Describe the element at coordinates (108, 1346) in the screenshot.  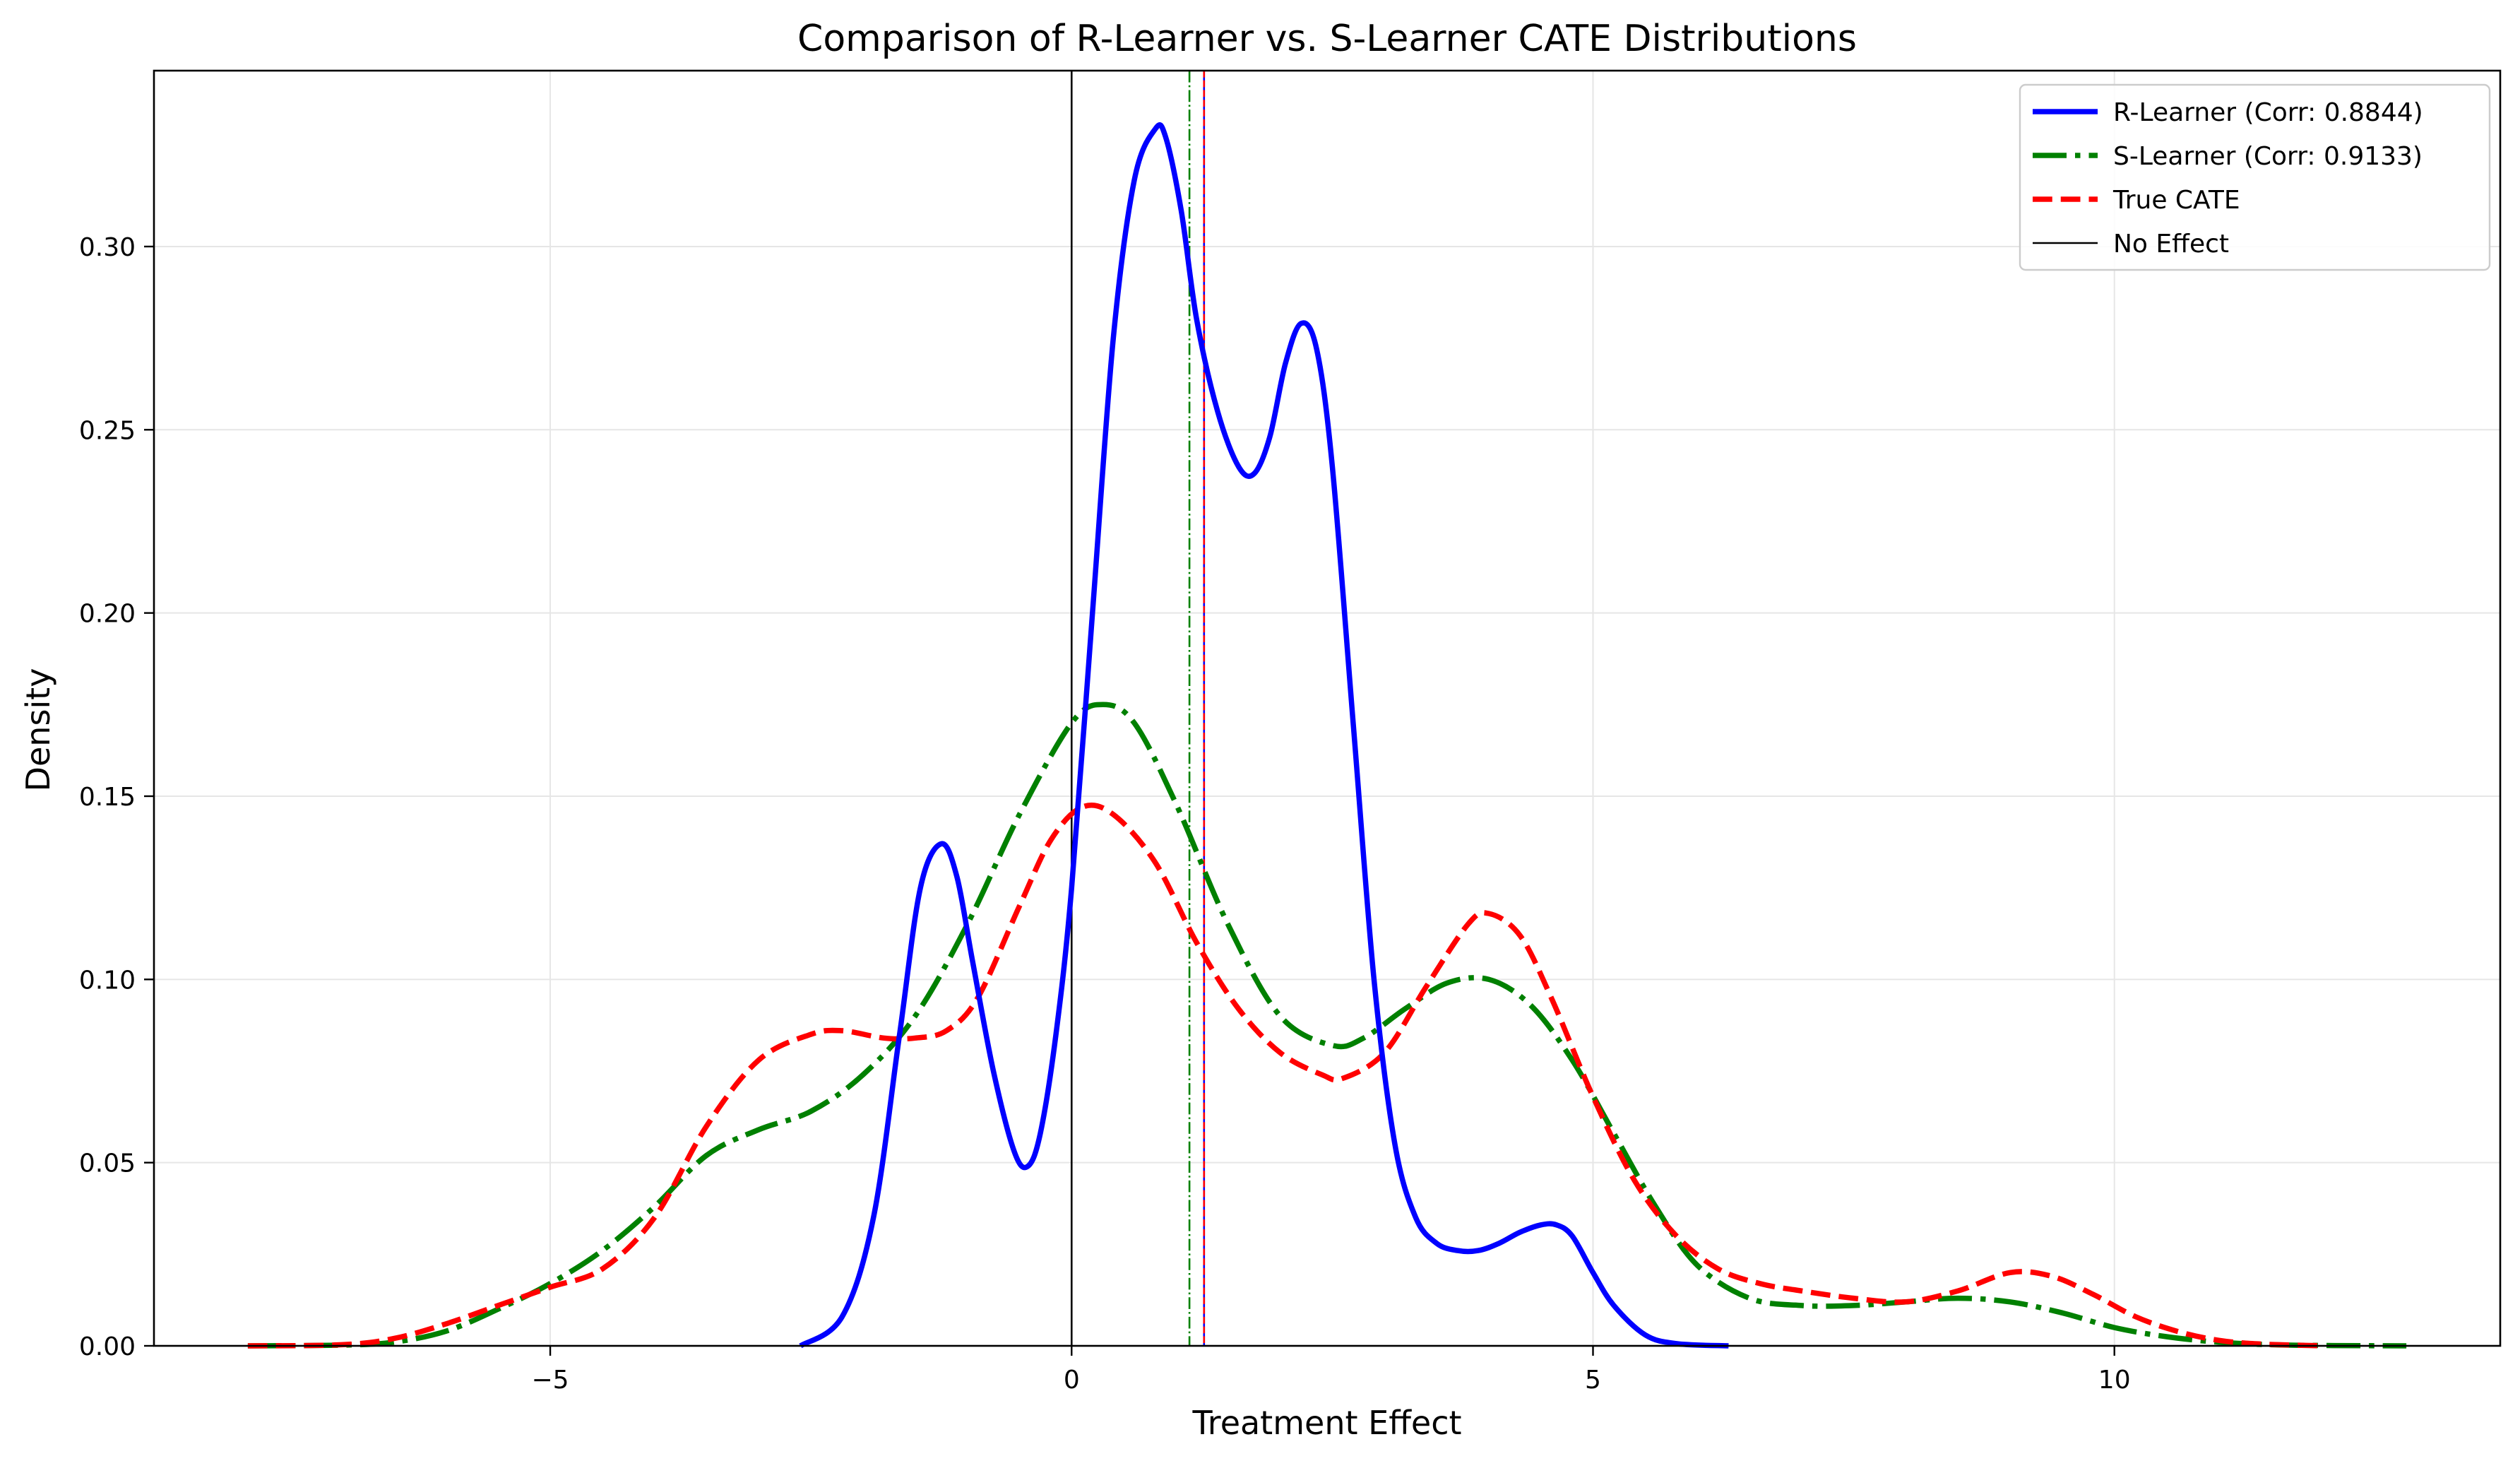
I see `y-tick-label: 0.00` at that location.